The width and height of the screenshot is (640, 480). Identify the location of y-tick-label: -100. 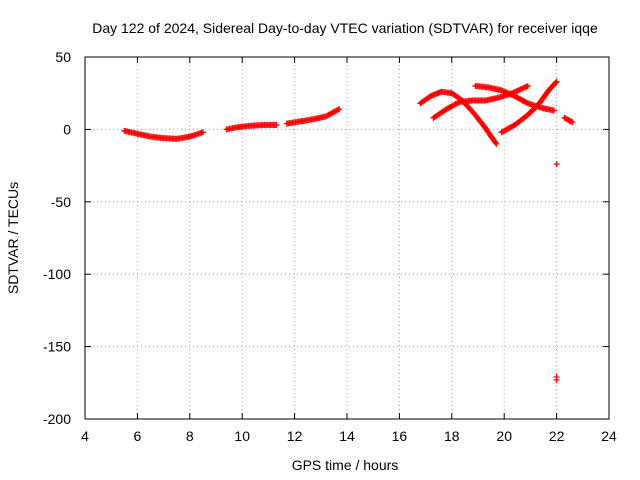
(57, 274).